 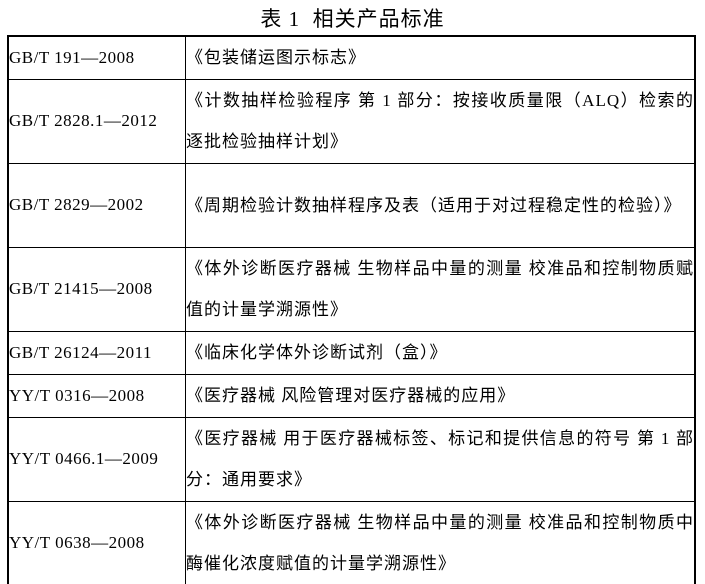 What do you see at coordinates (96, 289) in the screenshot?
I see `standard-code-cell: GB/T 21415—2008` at bounding box center [96, 289].